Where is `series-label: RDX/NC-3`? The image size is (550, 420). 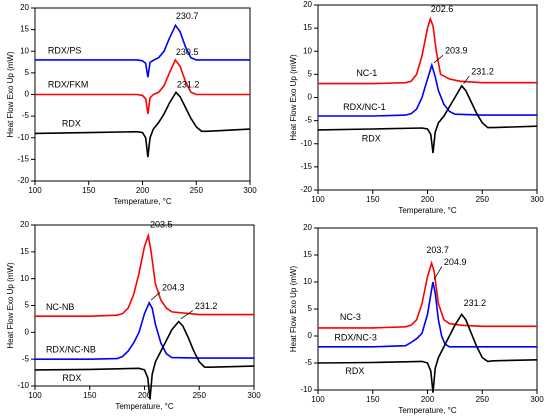 series-label: RDX/NC-3 is located at coordinates (355, 338).